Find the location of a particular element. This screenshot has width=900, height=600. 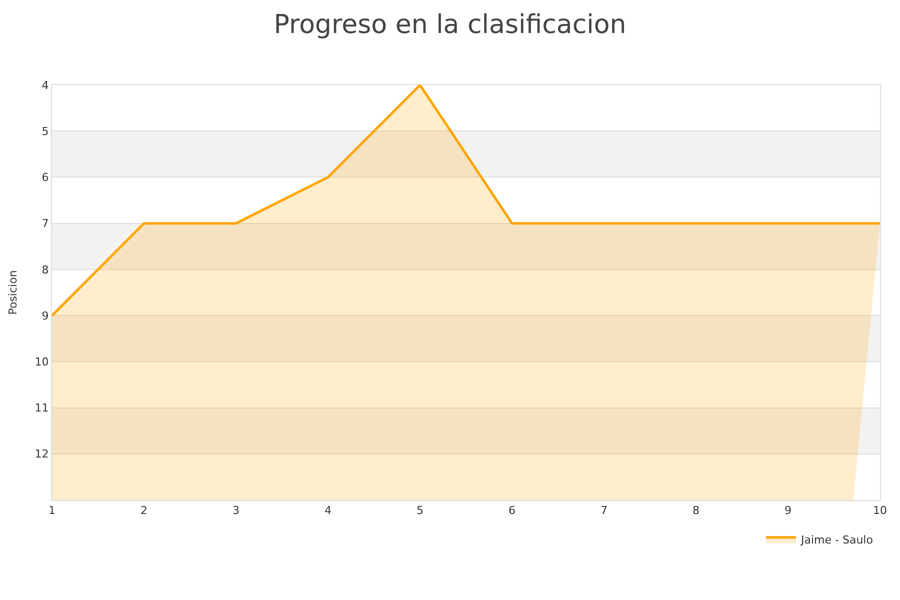

x-tick-label: 10 is located at coordinates (880, 511).